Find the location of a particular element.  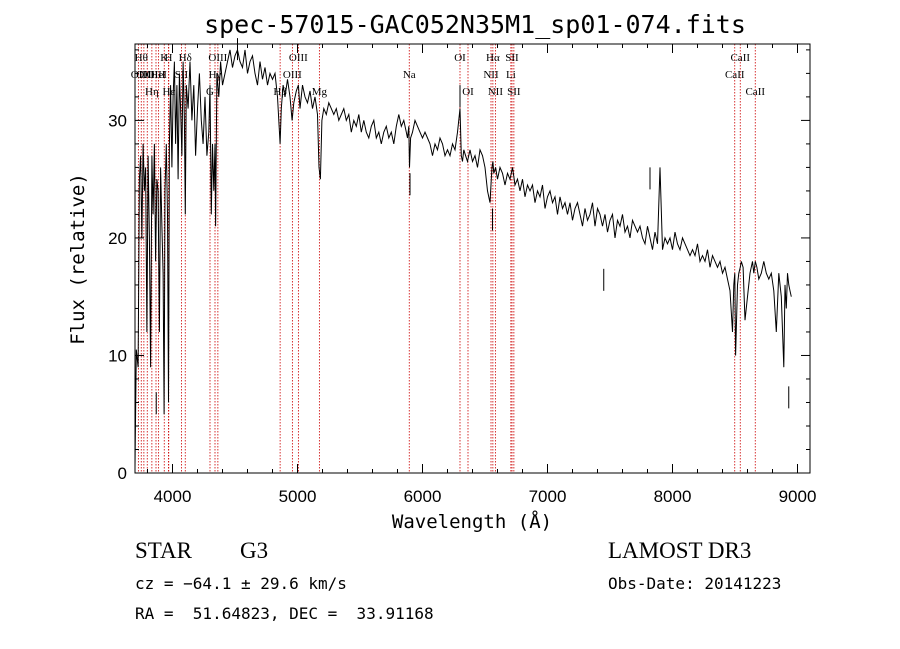

y-tick-label: 0 is located at coordinates (122, 473).